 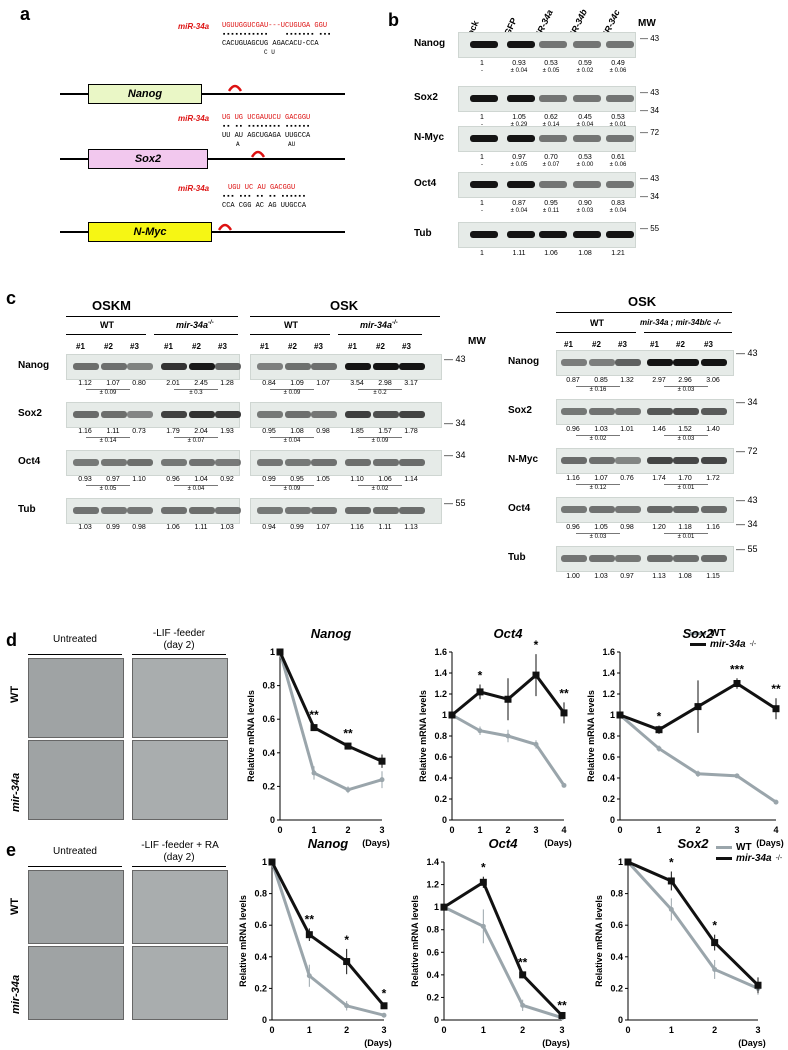 I want to click on micrograph-wt-untreated, so click(x=76, y=907).